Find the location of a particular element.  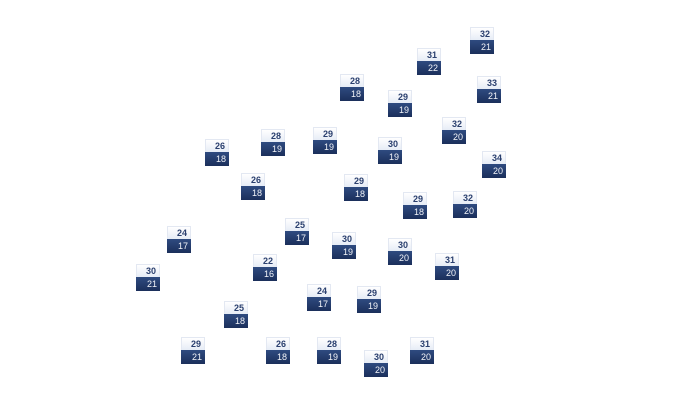

low-temp: 22 is located at coordinates (429, 68).